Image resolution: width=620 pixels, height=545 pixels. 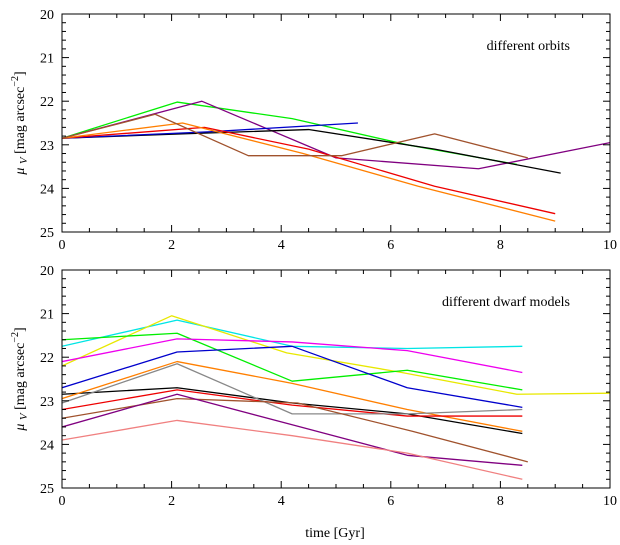 I want to click on panel-annotation: different dwarf models, so click(x=506, y=302).